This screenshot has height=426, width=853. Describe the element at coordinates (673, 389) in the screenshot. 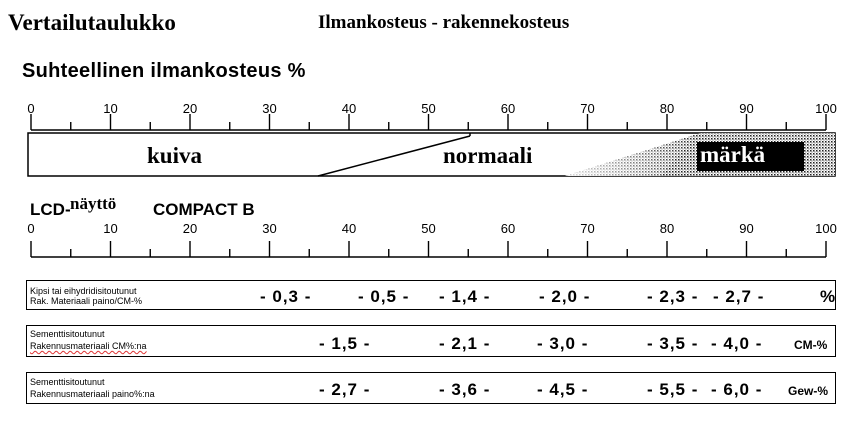

I see `row-value: - 5,5 -` at that location.